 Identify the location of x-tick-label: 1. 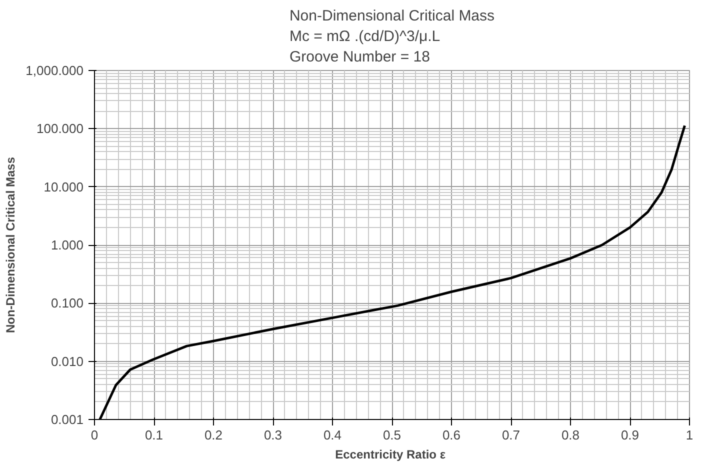
(690, 435).